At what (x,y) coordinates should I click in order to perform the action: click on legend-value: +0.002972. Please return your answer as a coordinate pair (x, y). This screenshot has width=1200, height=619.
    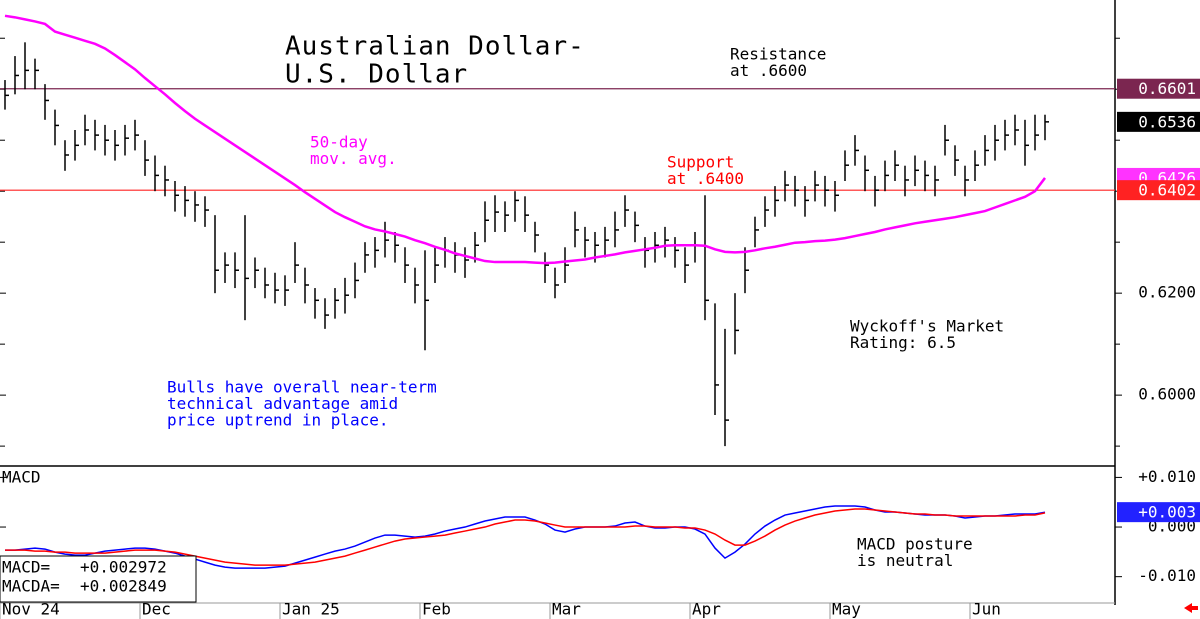
    Looking at the image, I should click on (123, 567).